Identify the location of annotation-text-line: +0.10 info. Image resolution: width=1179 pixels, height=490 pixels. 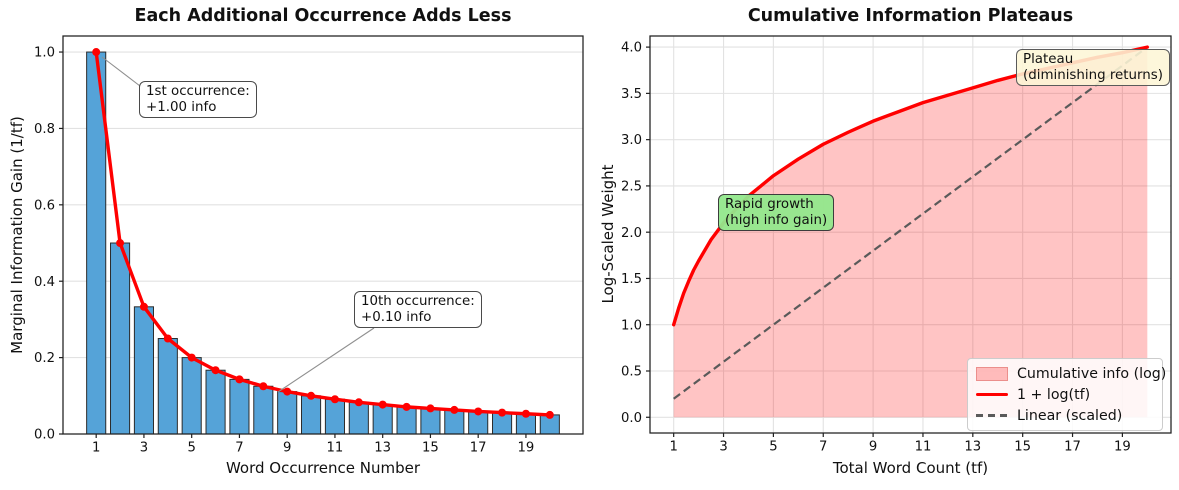
(396, 317).